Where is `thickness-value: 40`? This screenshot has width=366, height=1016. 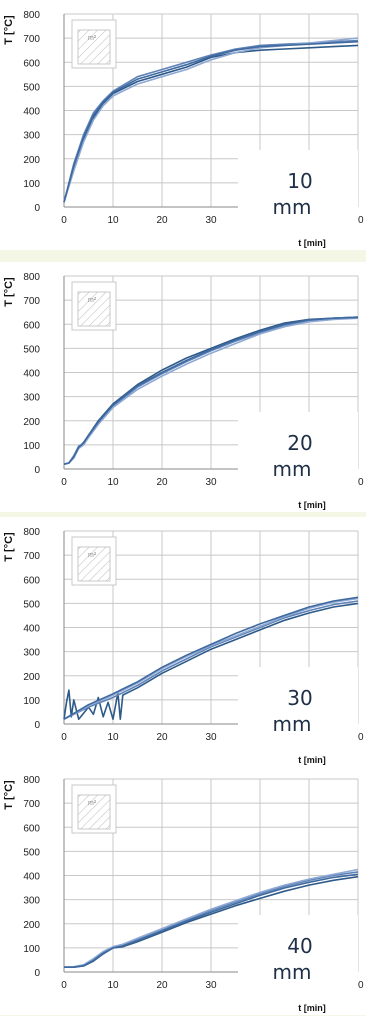
thickness-value: 40 is located at coordinates (299, 946).